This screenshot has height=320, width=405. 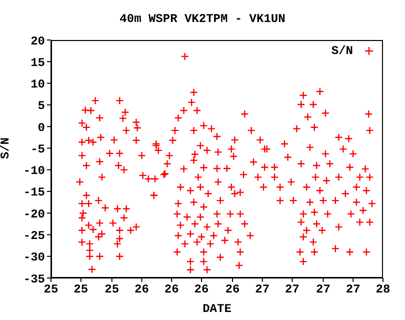 I want to click on y-tick-label: 10, so click(x=37, y=85).